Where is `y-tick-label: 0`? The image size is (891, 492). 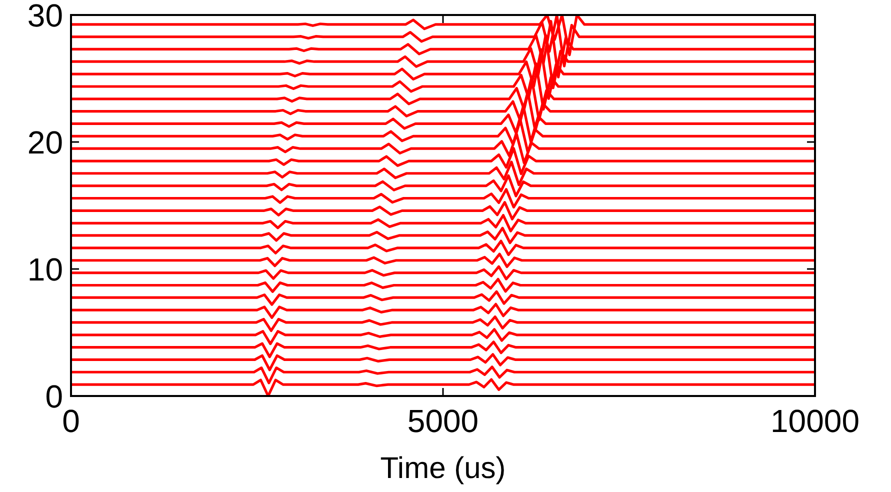 y-tick-label: 0 is located at coordinates (54, 396).